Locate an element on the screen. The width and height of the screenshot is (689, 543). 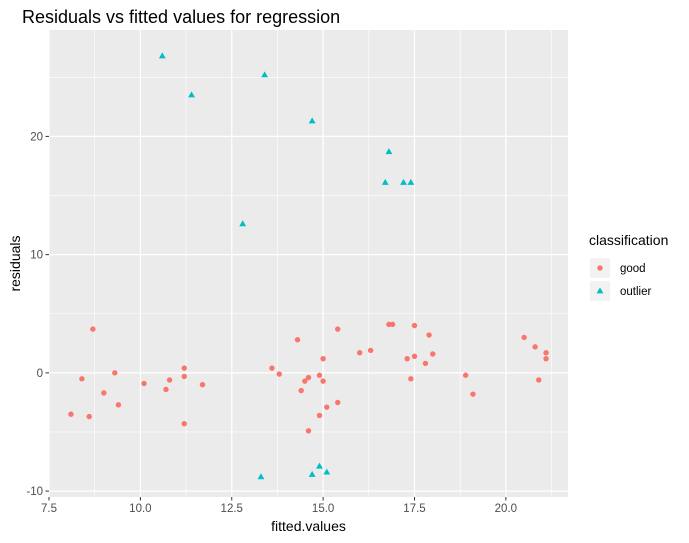
legend-label-outlier: outlier is located at coordinates (635, 292).